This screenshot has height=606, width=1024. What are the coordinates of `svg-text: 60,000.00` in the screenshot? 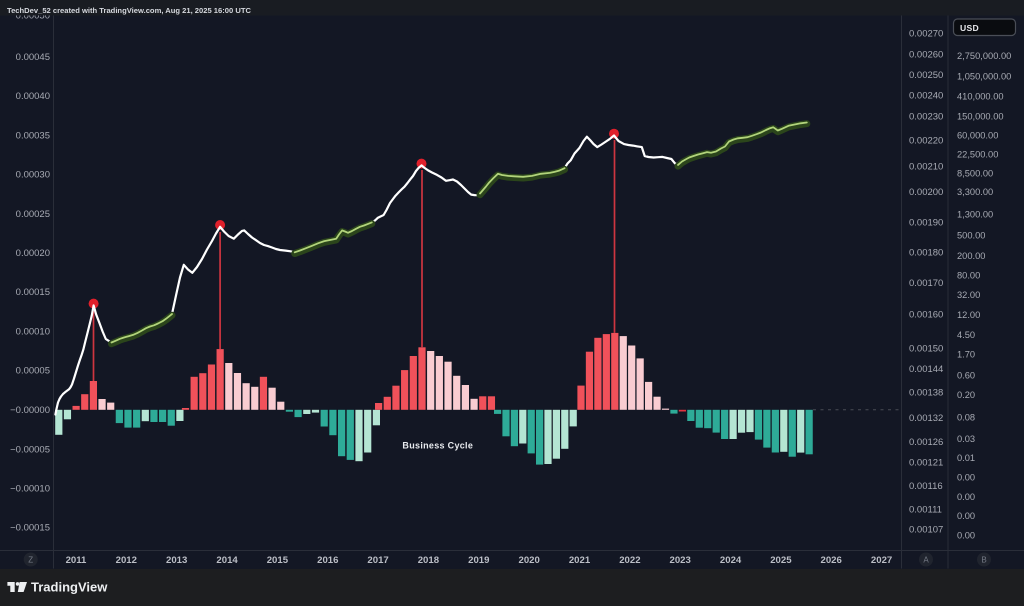 It's located at (977, 136).